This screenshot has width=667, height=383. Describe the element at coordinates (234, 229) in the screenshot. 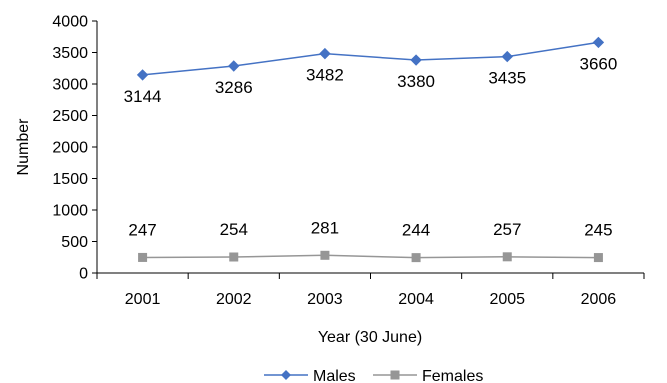

I see `data-label-females: 254` at that location.